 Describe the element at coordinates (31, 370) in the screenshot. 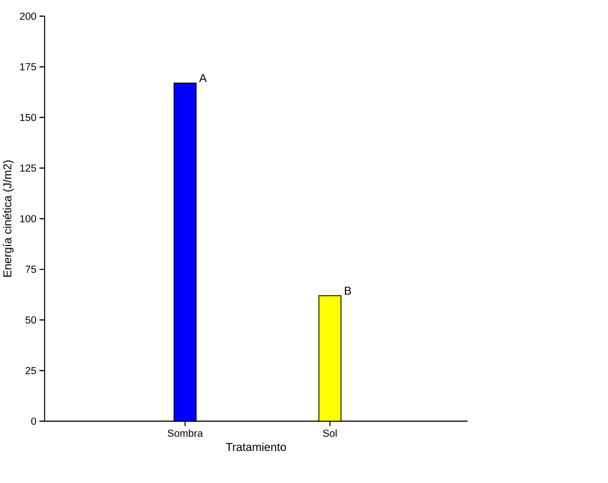

I see `y-tick-label: 25` at that location.